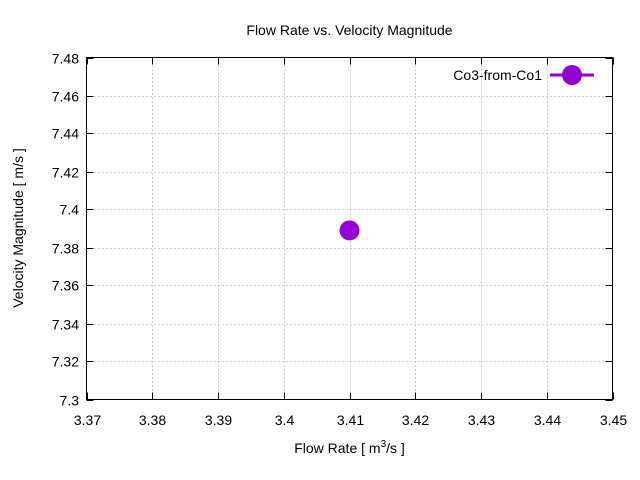 The image size is (640, 480). Describe the element at coordinates (481, 420) in the screenshot. I see `x-tick-label: 3.43` at that location.